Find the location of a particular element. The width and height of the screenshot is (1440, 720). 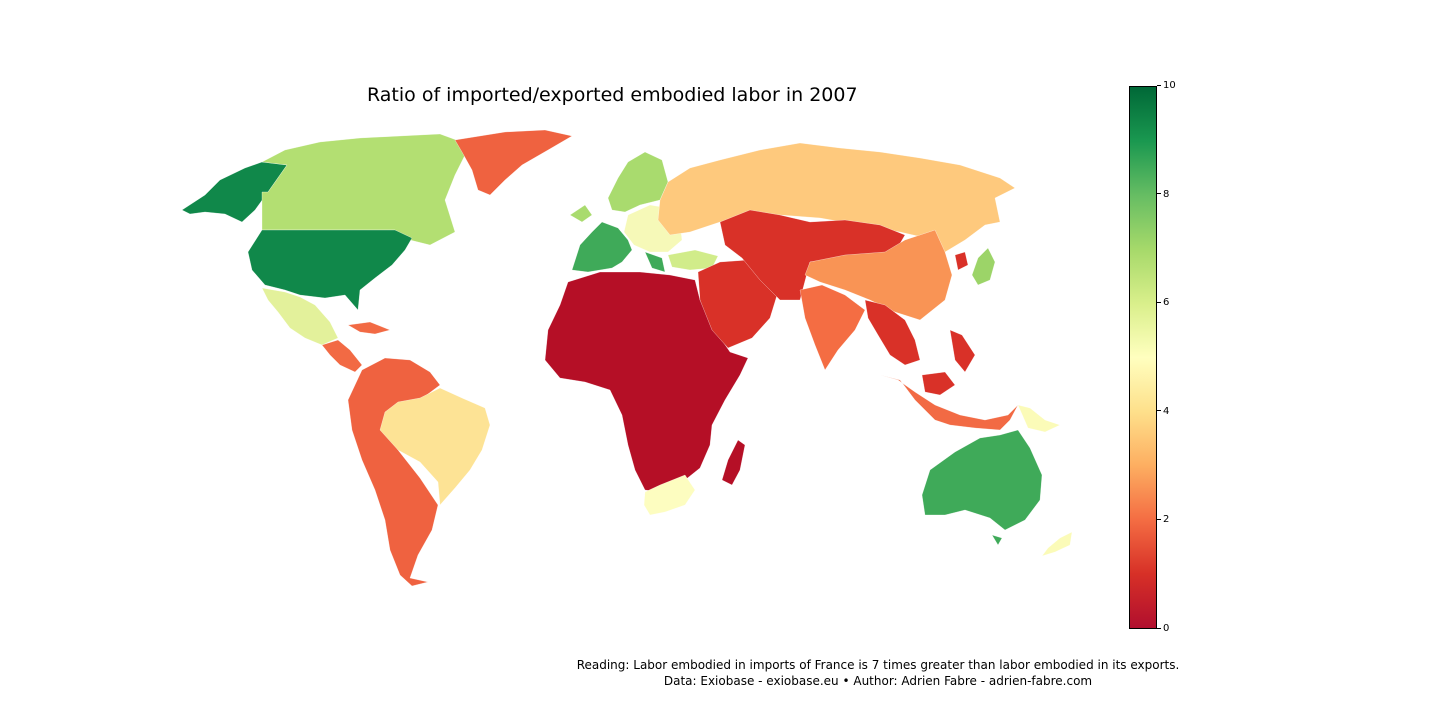

region-middle-east is located at coordinates (738, 304).